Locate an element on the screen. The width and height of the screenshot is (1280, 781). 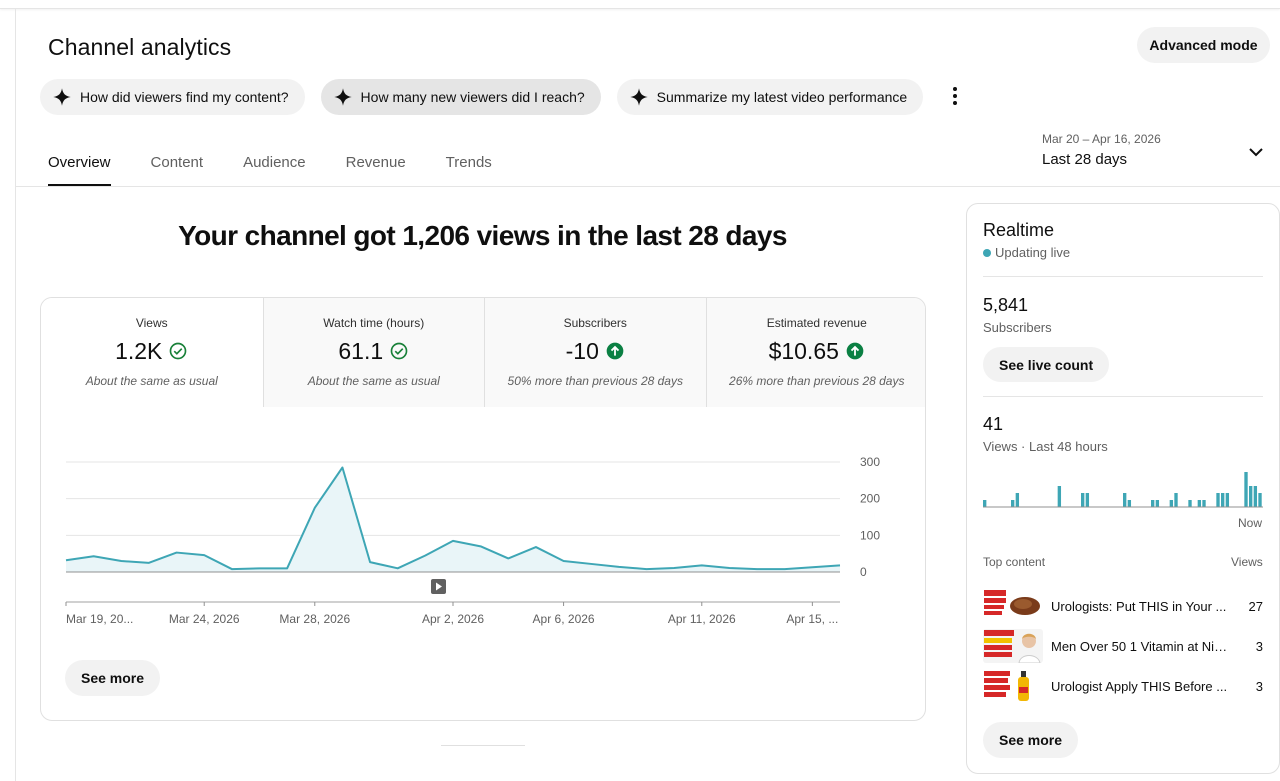
see-live-count-button: See live count is located at coordinates (1046, 364).